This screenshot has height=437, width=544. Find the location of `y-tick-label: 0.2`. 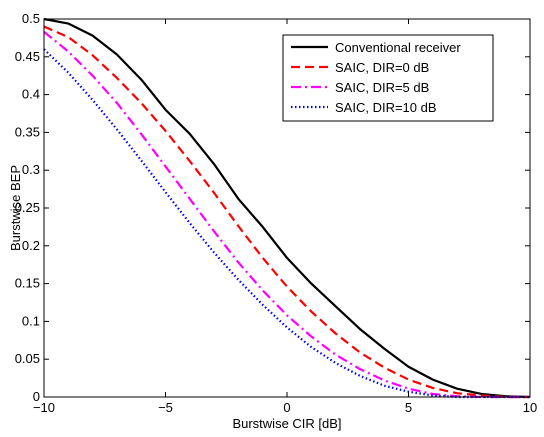

y-tick-label: 0.2 is located at coordinates (31, 245).